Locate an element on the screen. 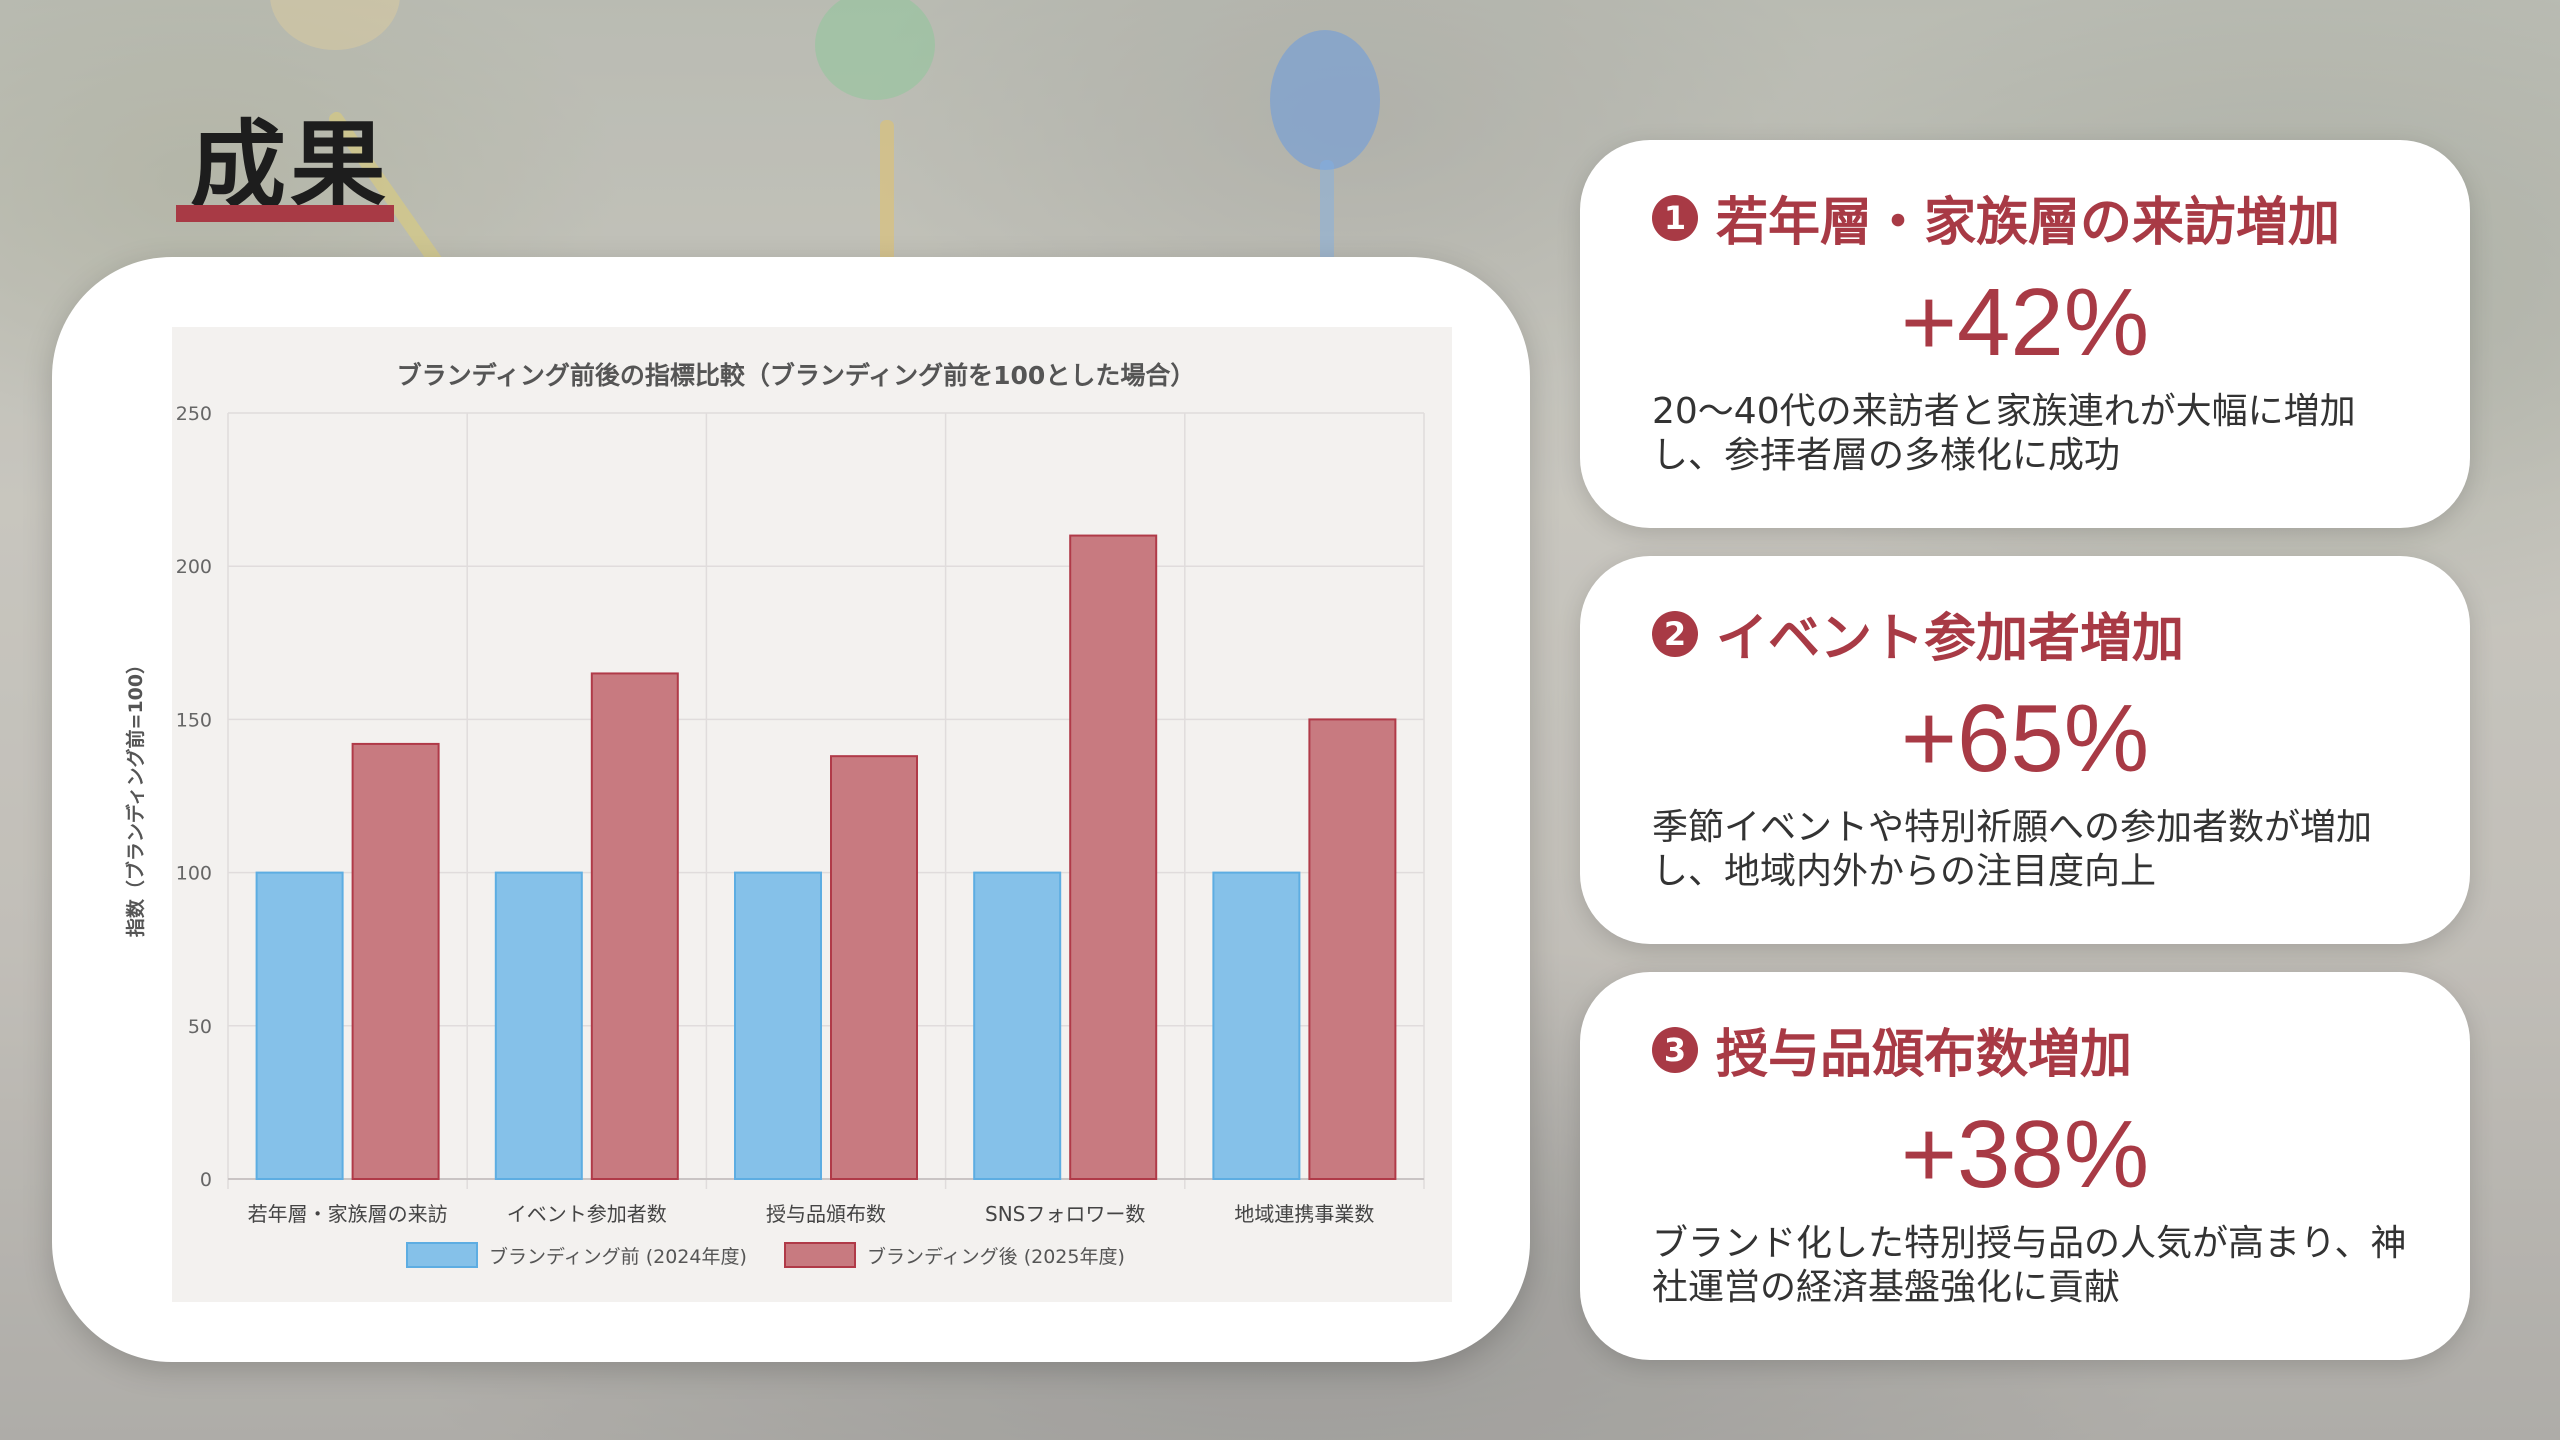 The width and height of the screenshot is (2560, 1440). card-header: 1 若年層・家族層の来訪増加 is located at coordinates (1996, 217).